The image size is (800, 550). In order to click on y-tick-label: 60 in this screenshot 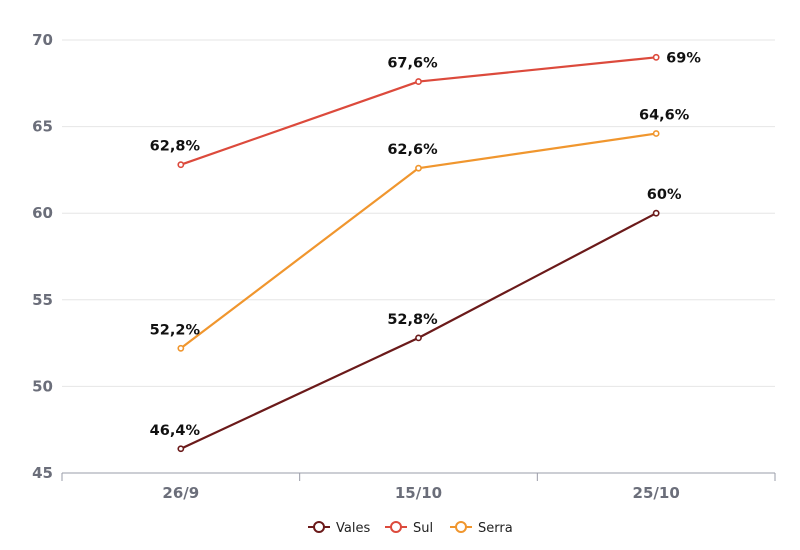, I will do `click(42, 213)`.